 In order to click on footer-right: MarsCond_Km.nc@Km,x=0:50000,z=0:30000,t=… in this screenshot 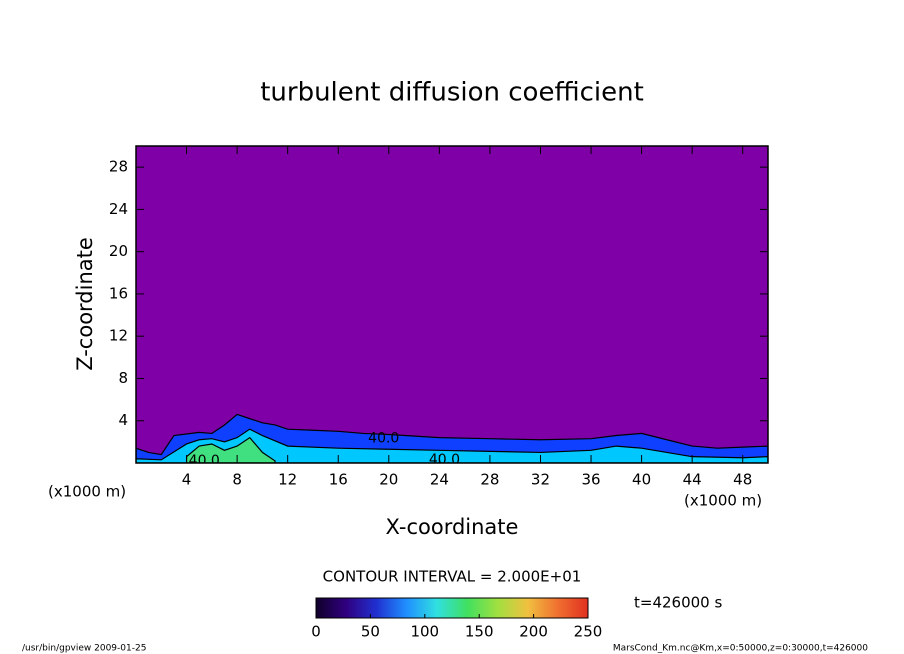, I will do `click(740, 649)`.